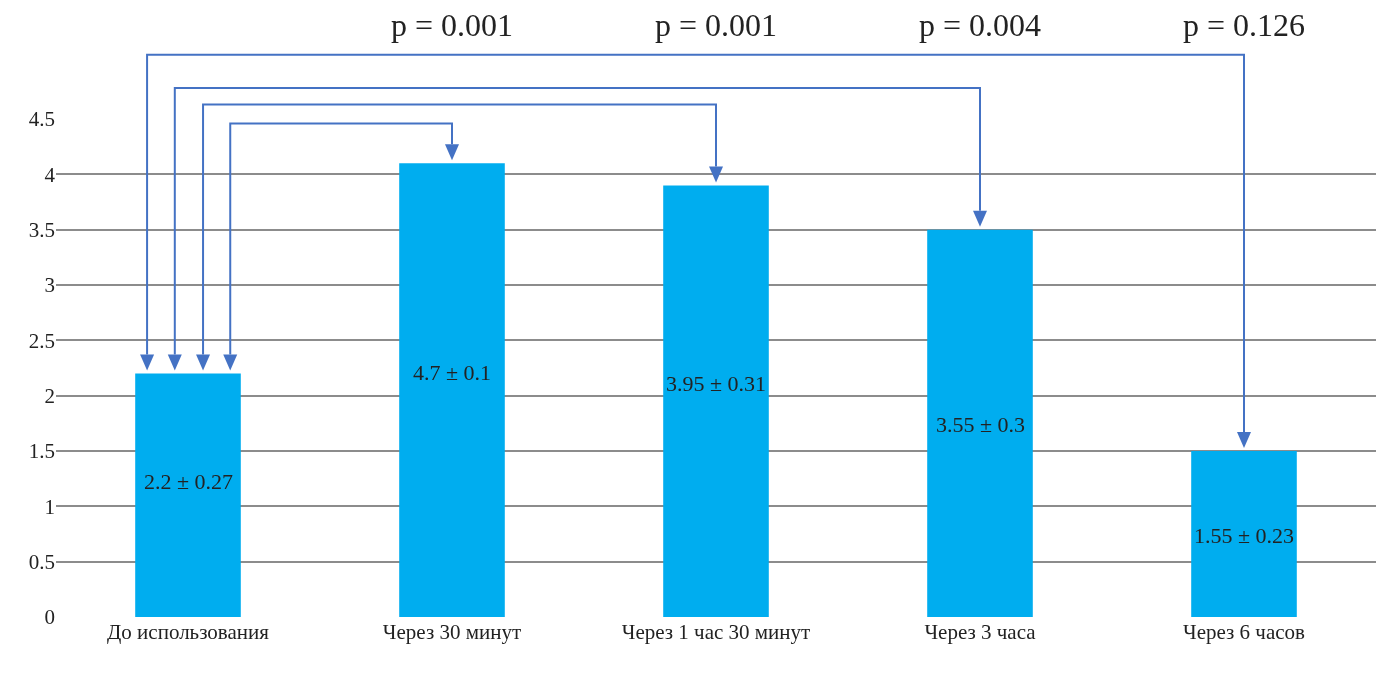 The height and width of the screenshot is (674, 1382). Describe the element at coordinates (716, 383) in the screenshot. I see `annotation: 3.95 ± 0.31` at that location.